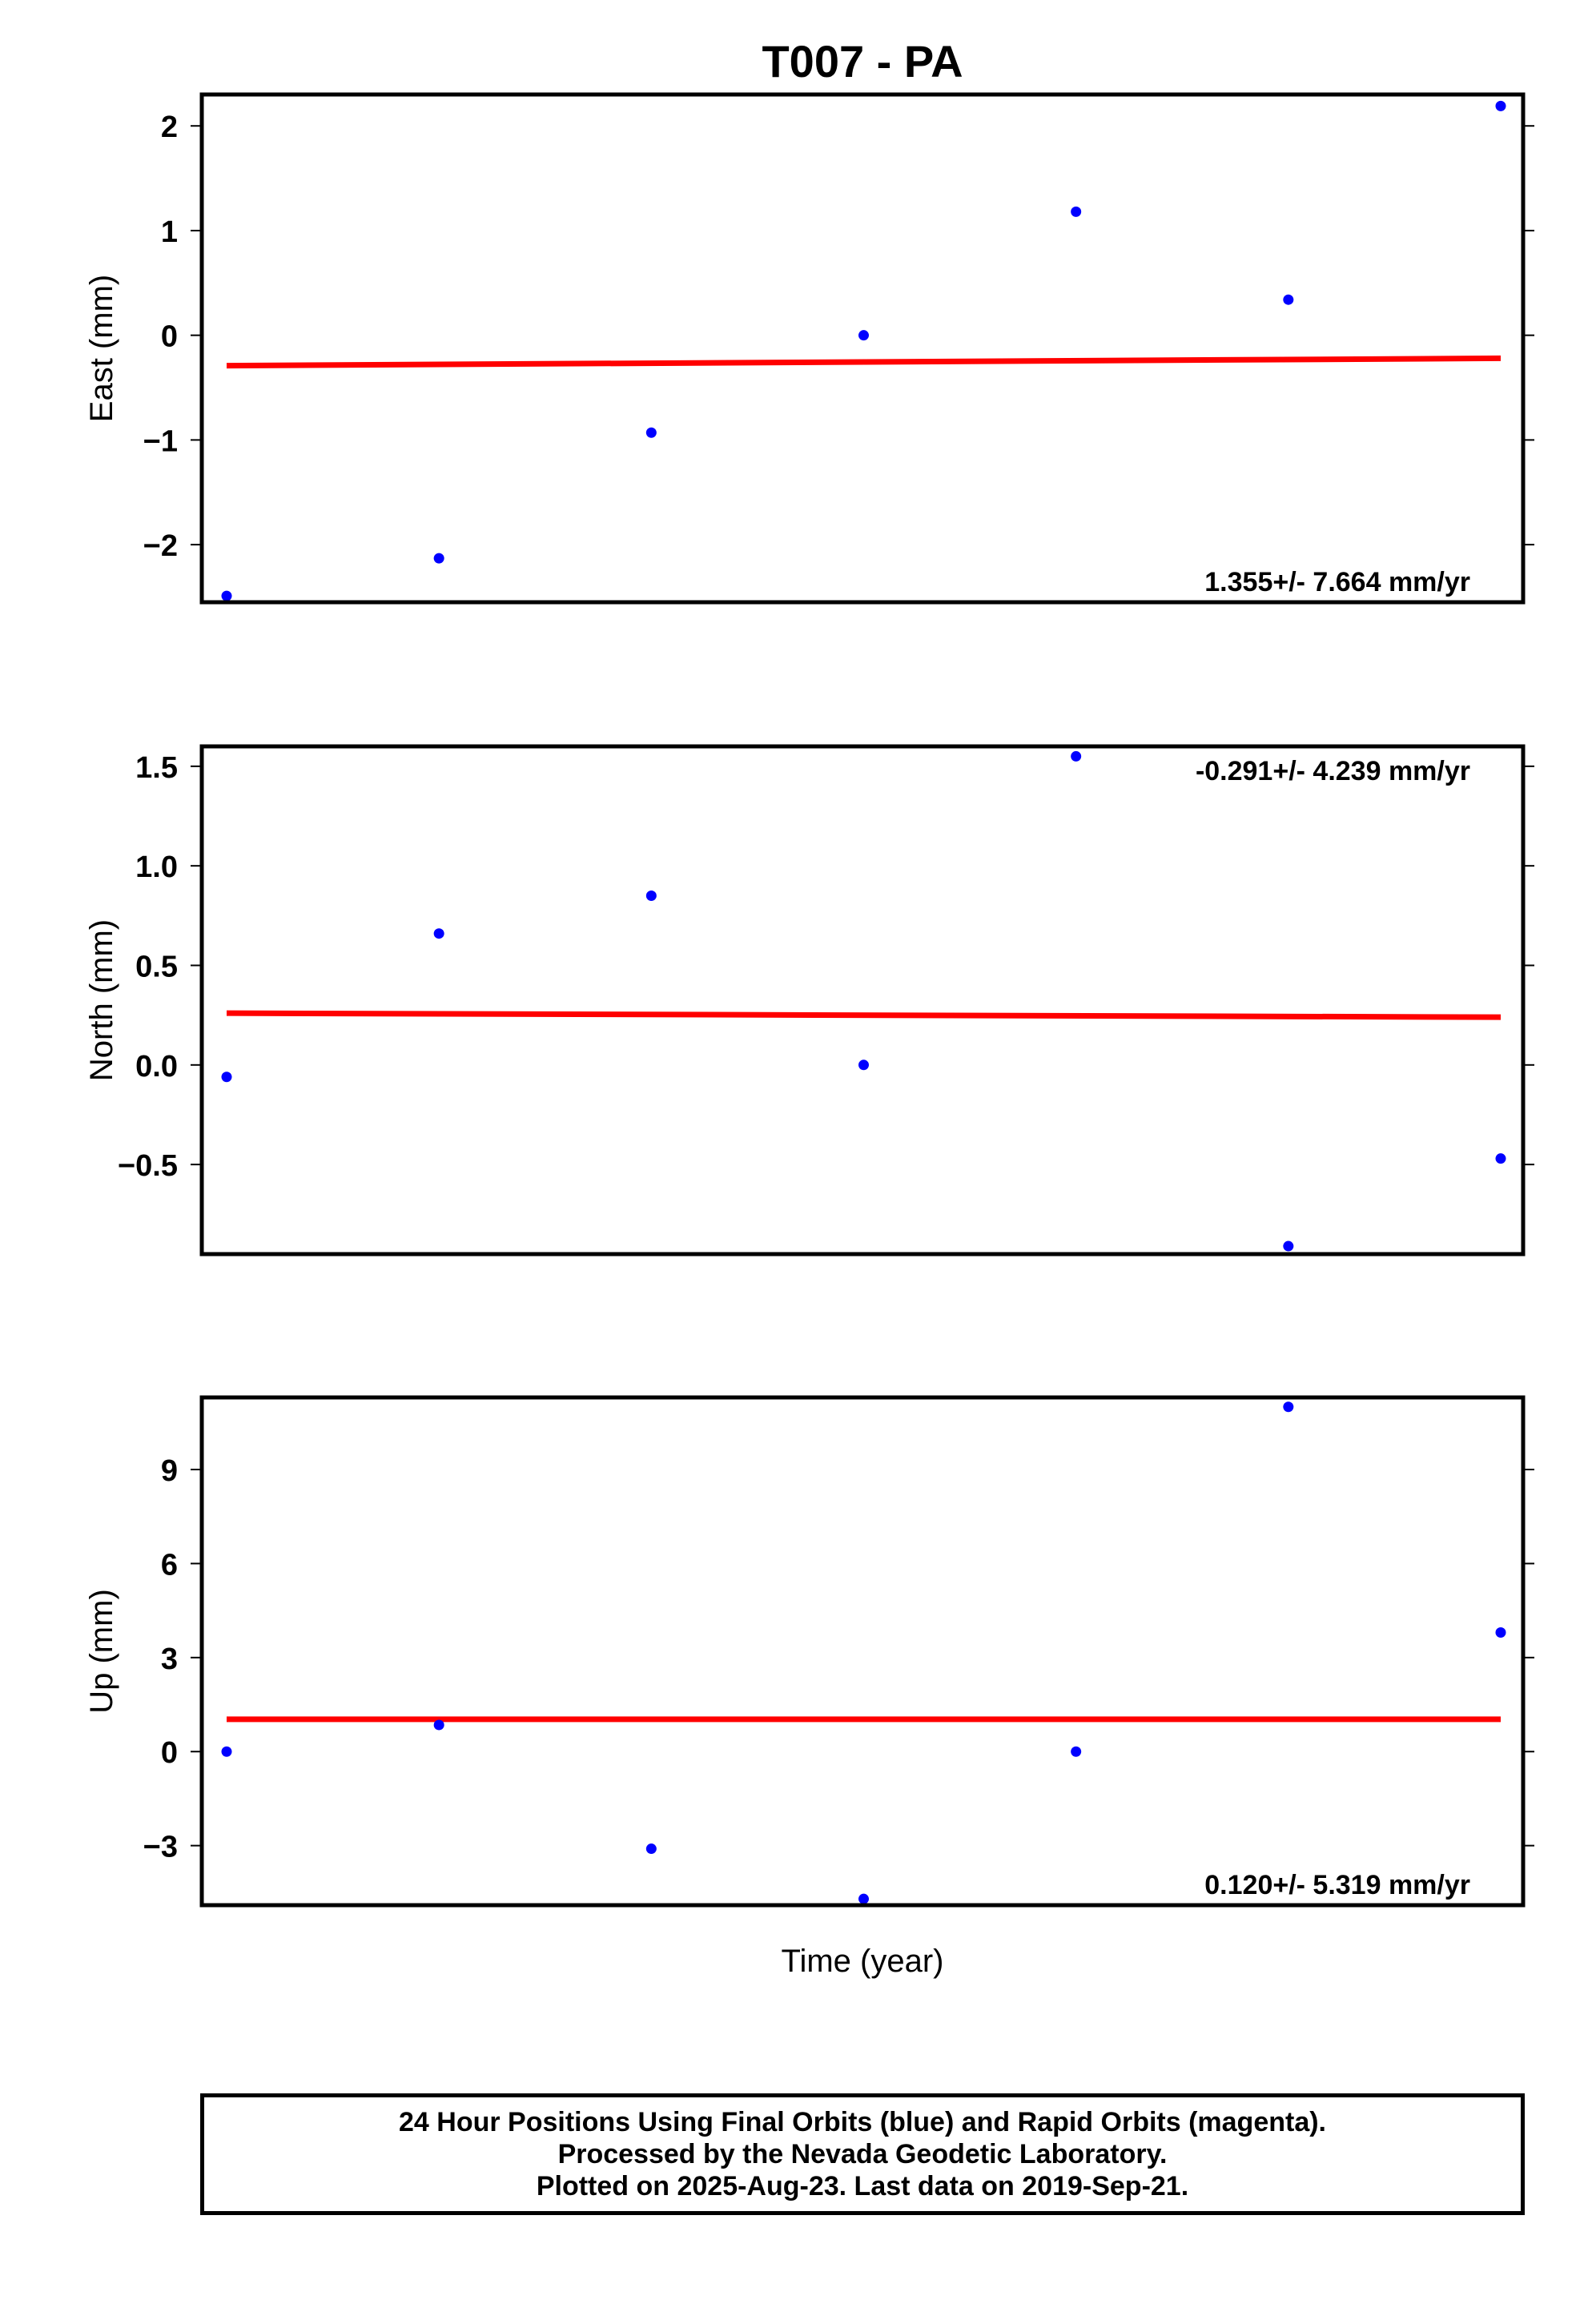 The width and height of the screenshot is (1592, 2324). I want to click on north-rate-label: -0.291+/- 4.239 mm/yr, so click(1333, 771).